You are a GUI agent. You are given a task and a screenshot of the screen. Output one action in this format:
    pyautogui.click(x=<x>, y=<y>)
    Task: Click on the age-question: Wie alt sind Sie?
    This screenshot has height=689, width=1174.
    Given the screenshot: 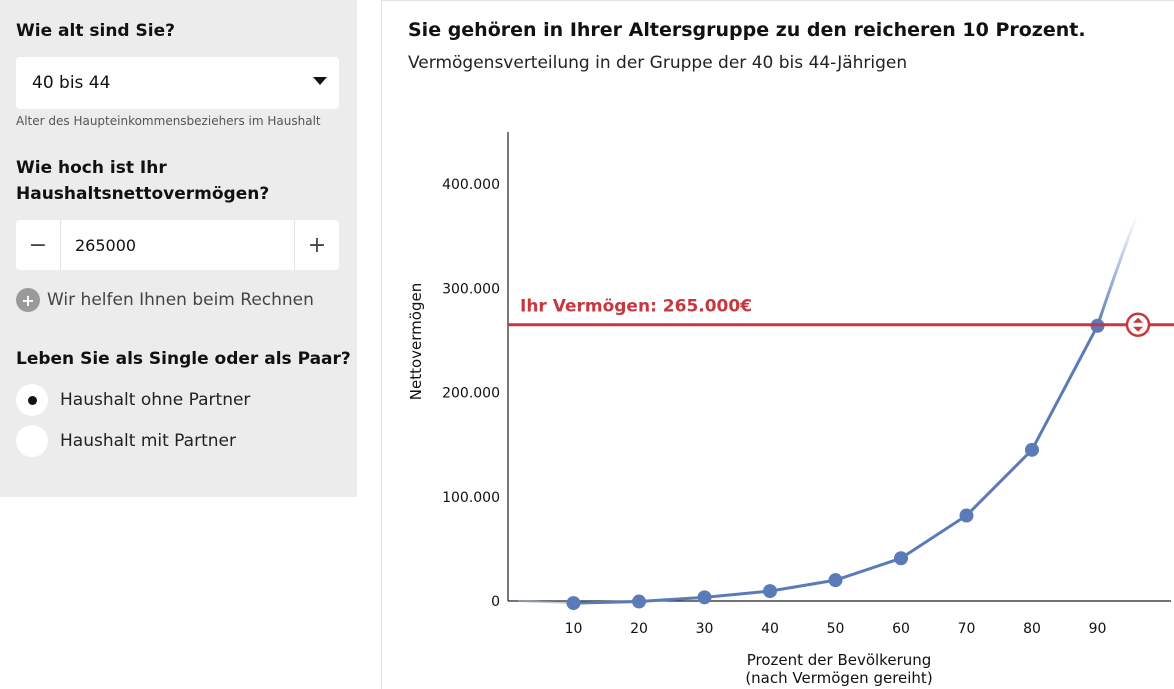 What is the action you would take?
    pyautogui.click(x=95, y=31)
    